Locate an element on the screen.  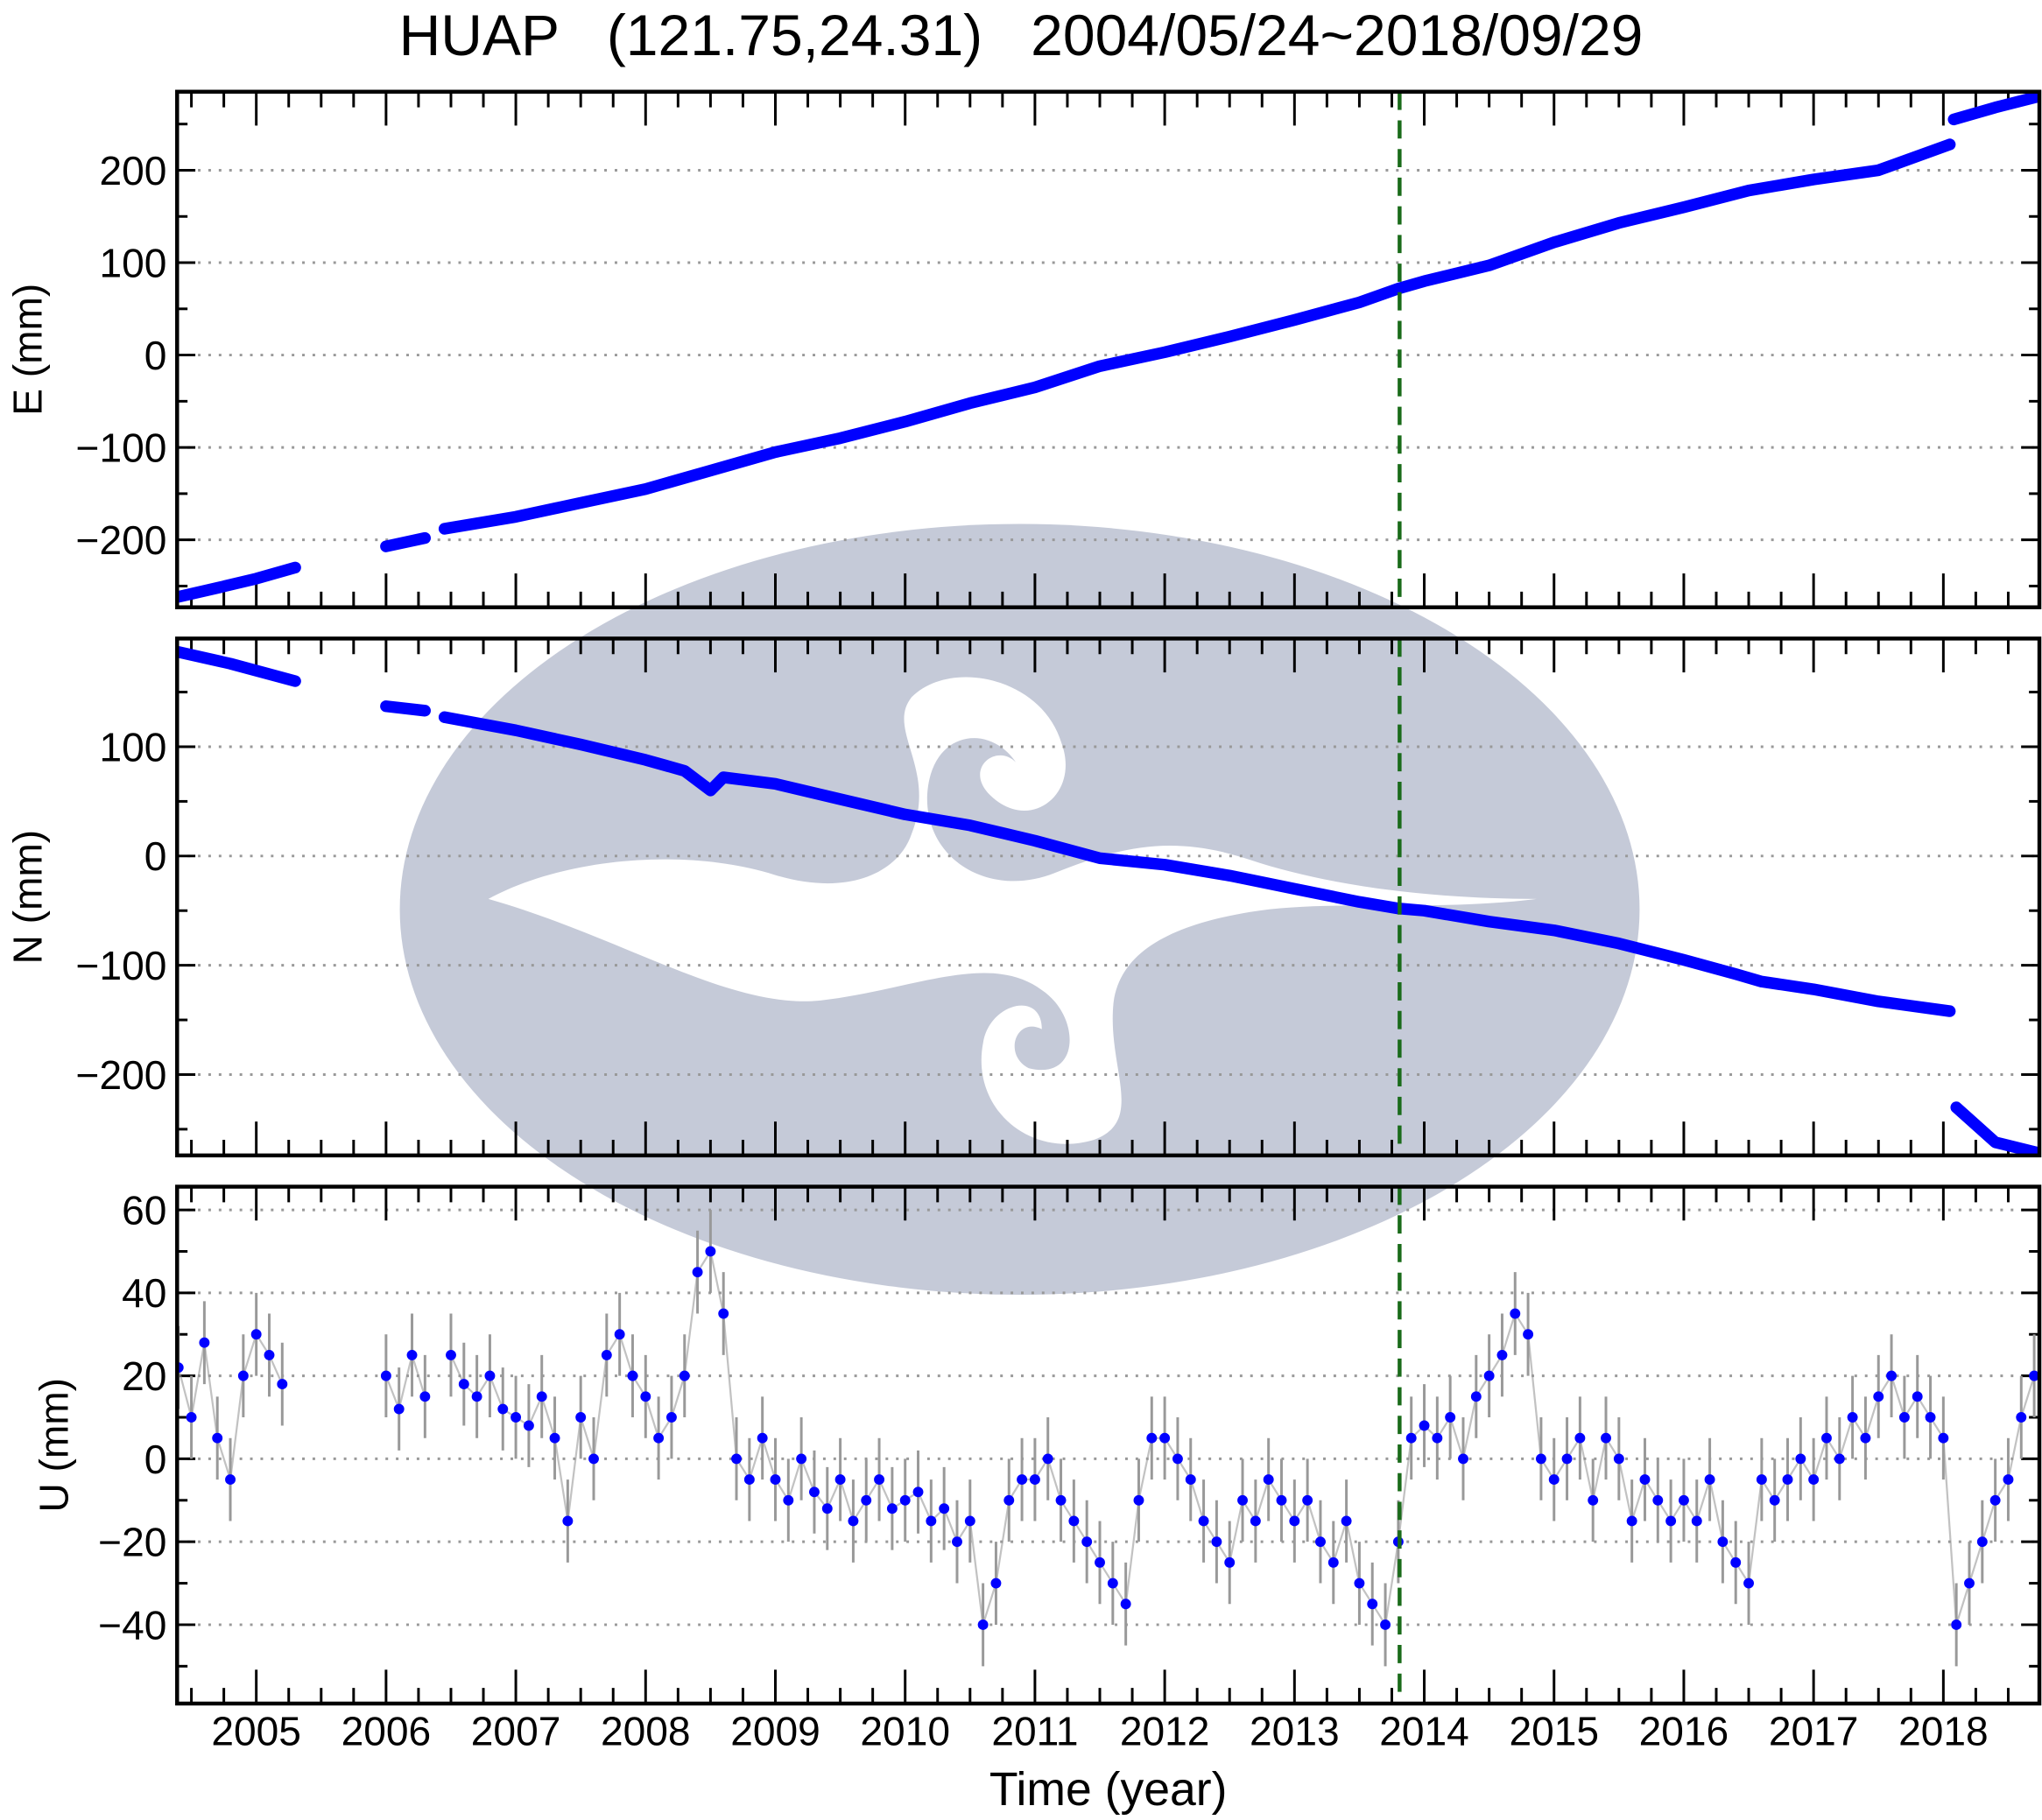
x-tick-label: 2013 is located at coordinates (1295, 1731).